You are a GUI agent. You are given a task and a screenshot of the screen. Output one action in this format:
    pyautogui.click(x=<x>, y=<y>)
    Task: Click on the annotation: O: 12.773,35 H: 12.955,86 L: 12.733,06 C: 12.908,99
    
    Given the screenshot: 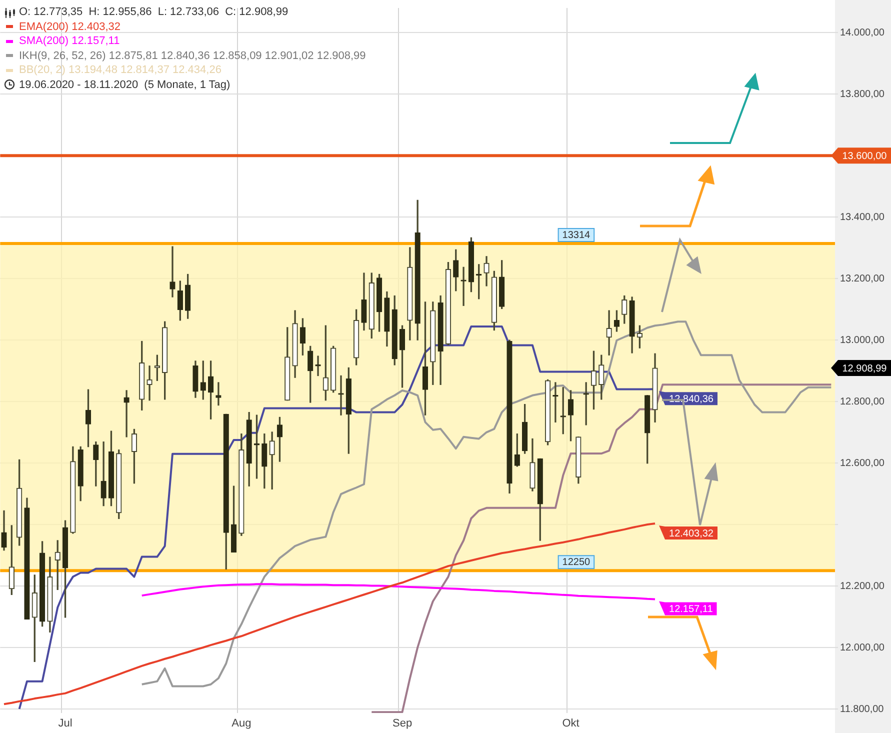 What is the action you would take?
    pyautogui.click(x=153, y=12)
    